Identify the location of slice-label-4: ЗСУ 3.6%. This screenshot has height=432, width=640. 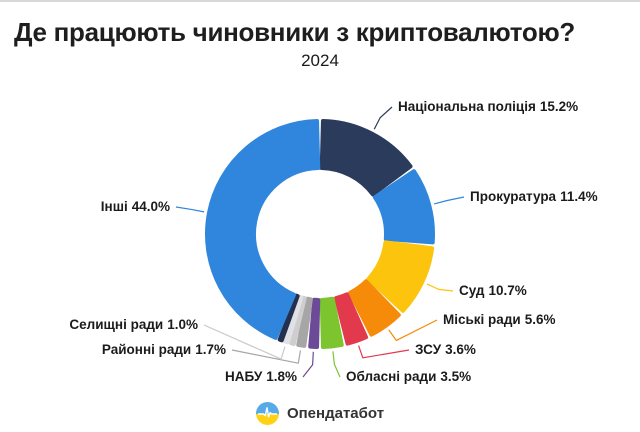
(445, 350).